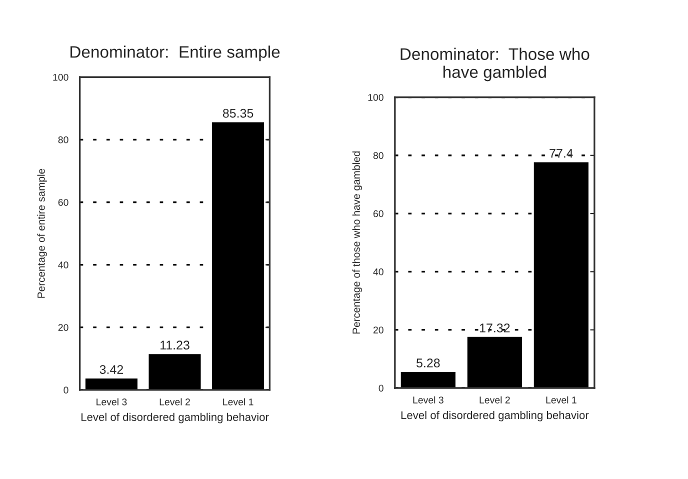 The height and width of the screenshot is (479, 688). Describe the element at coordinates (175, 54) in the screenshot. I see `chart-title: Denominator: Entire sample` at that location.